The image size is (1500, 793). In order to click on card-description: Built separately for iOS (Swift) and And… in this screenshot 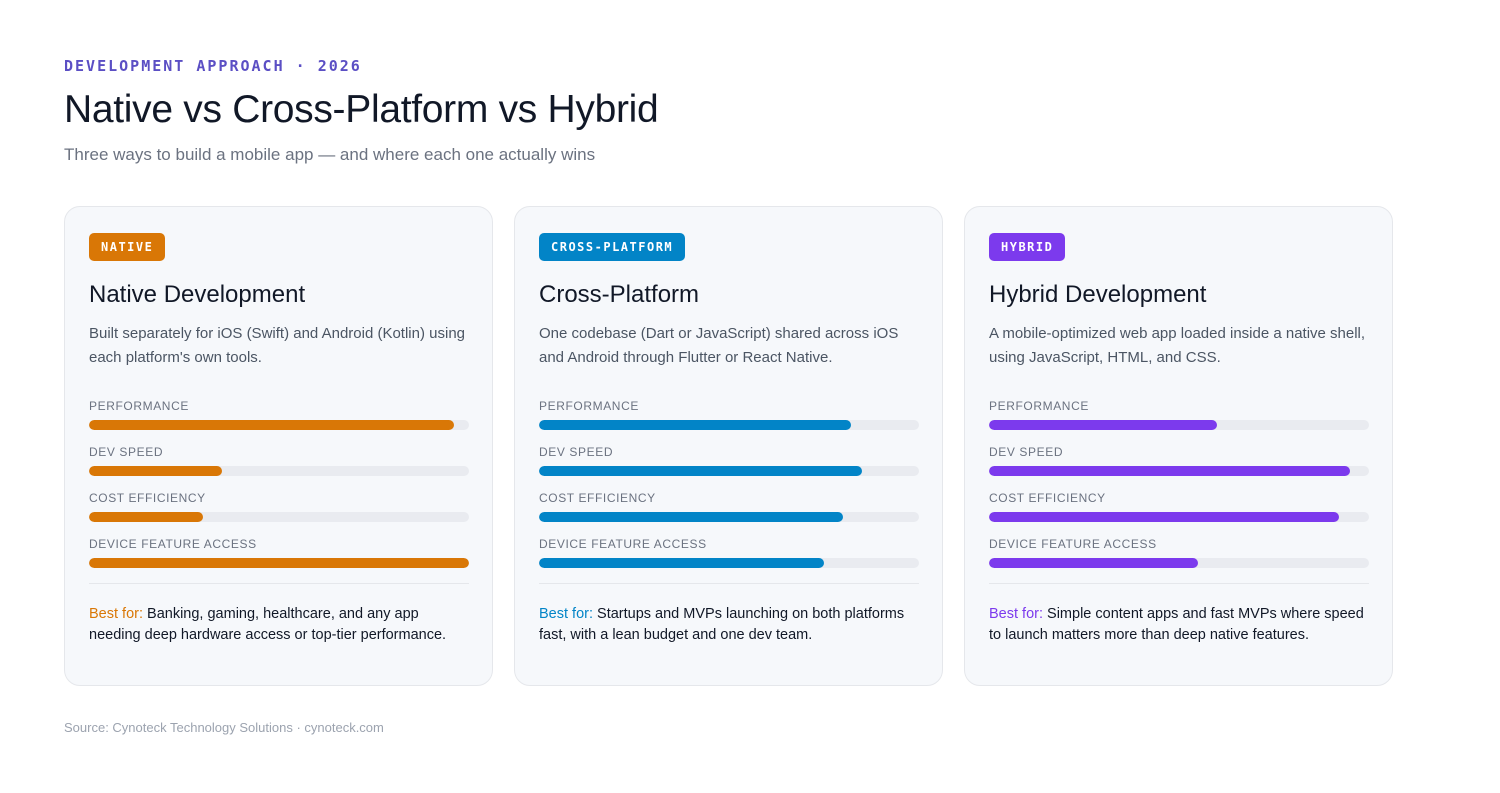, I will do `click(277, 345)`.